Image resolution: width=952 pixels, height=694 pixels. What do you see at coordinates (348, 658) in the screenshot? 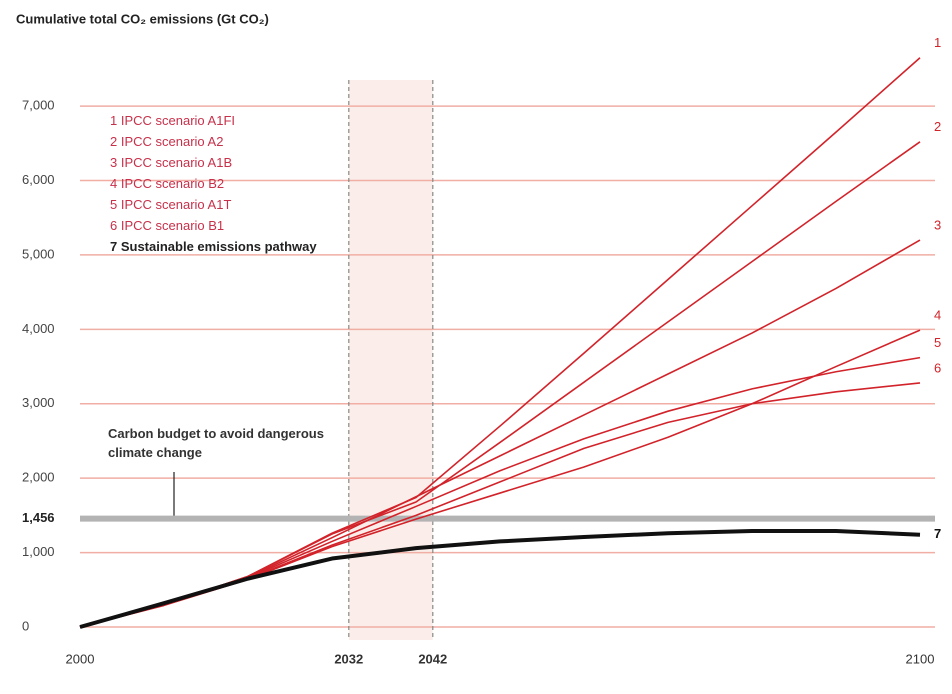
I see `x-tick-label: 2032` at bounding box center [348, 658].